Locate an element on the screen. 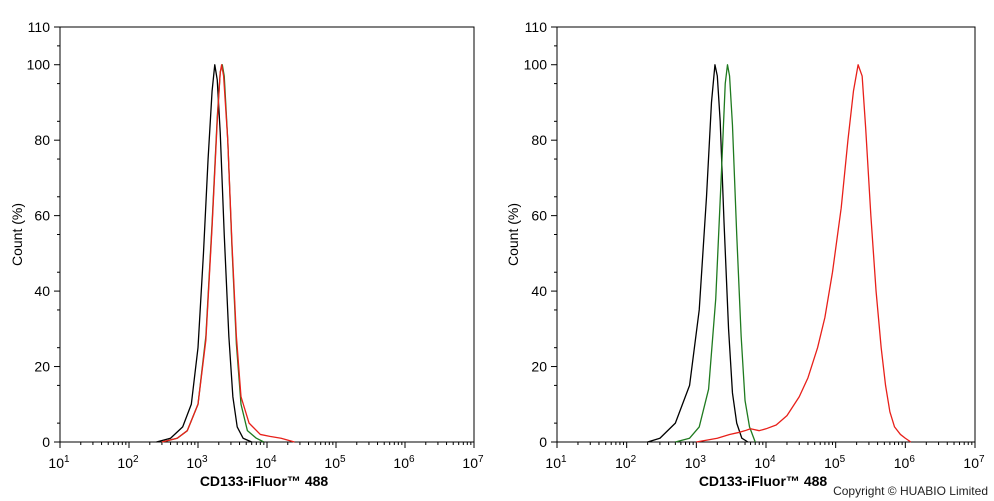 The width and height of the screenshot is (994, 501). histogram-stained-line is located at coordinates (228, 253).